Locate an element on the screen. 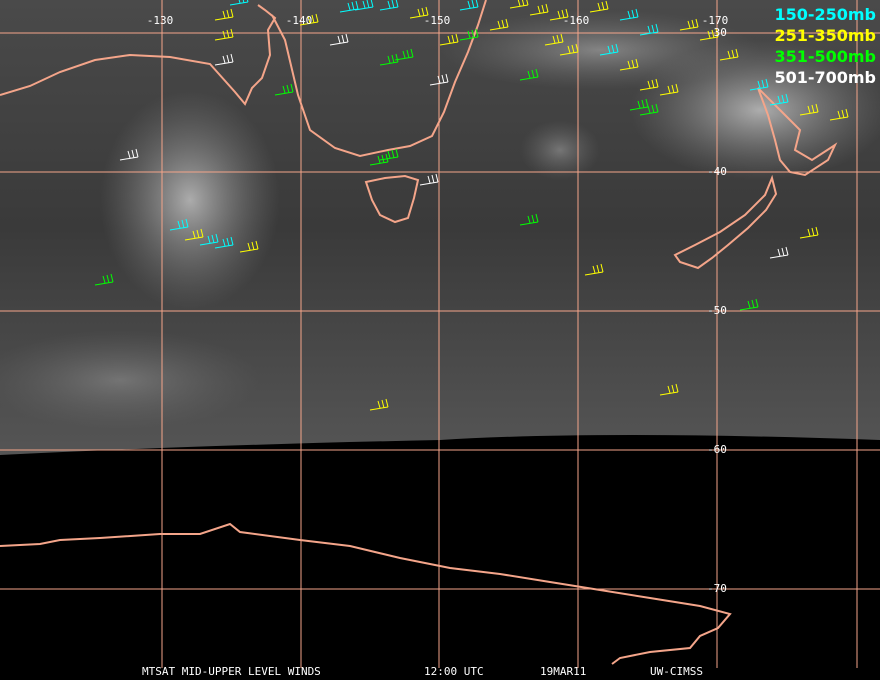 The width and height of the screenshot is (880, 680). latitude-label: -30 is located at coordinates (717, 32).